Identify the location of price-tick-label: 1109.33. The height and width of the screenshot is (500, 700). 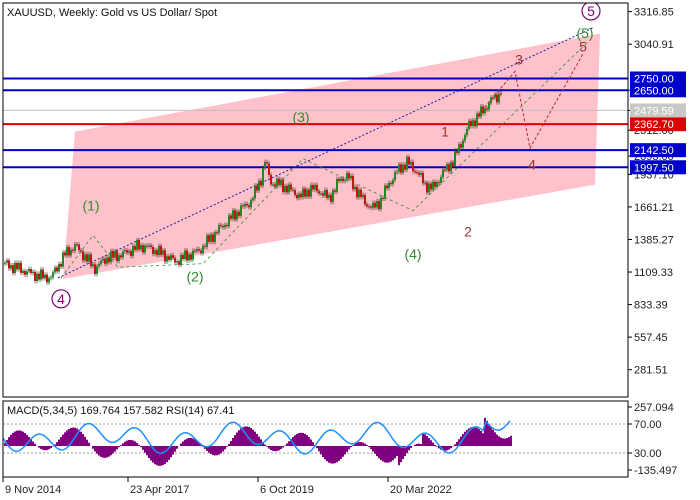
(653, 273).